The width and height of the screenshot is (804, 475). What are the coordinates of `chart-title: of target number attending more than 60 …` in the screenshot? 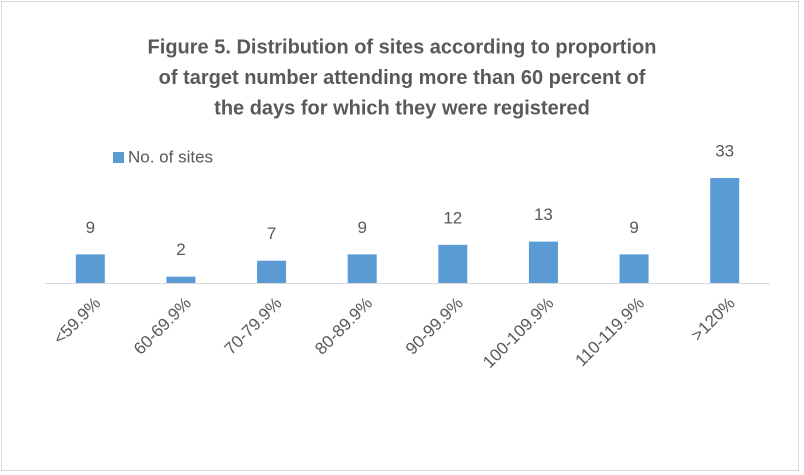 It's located at (402, 78).